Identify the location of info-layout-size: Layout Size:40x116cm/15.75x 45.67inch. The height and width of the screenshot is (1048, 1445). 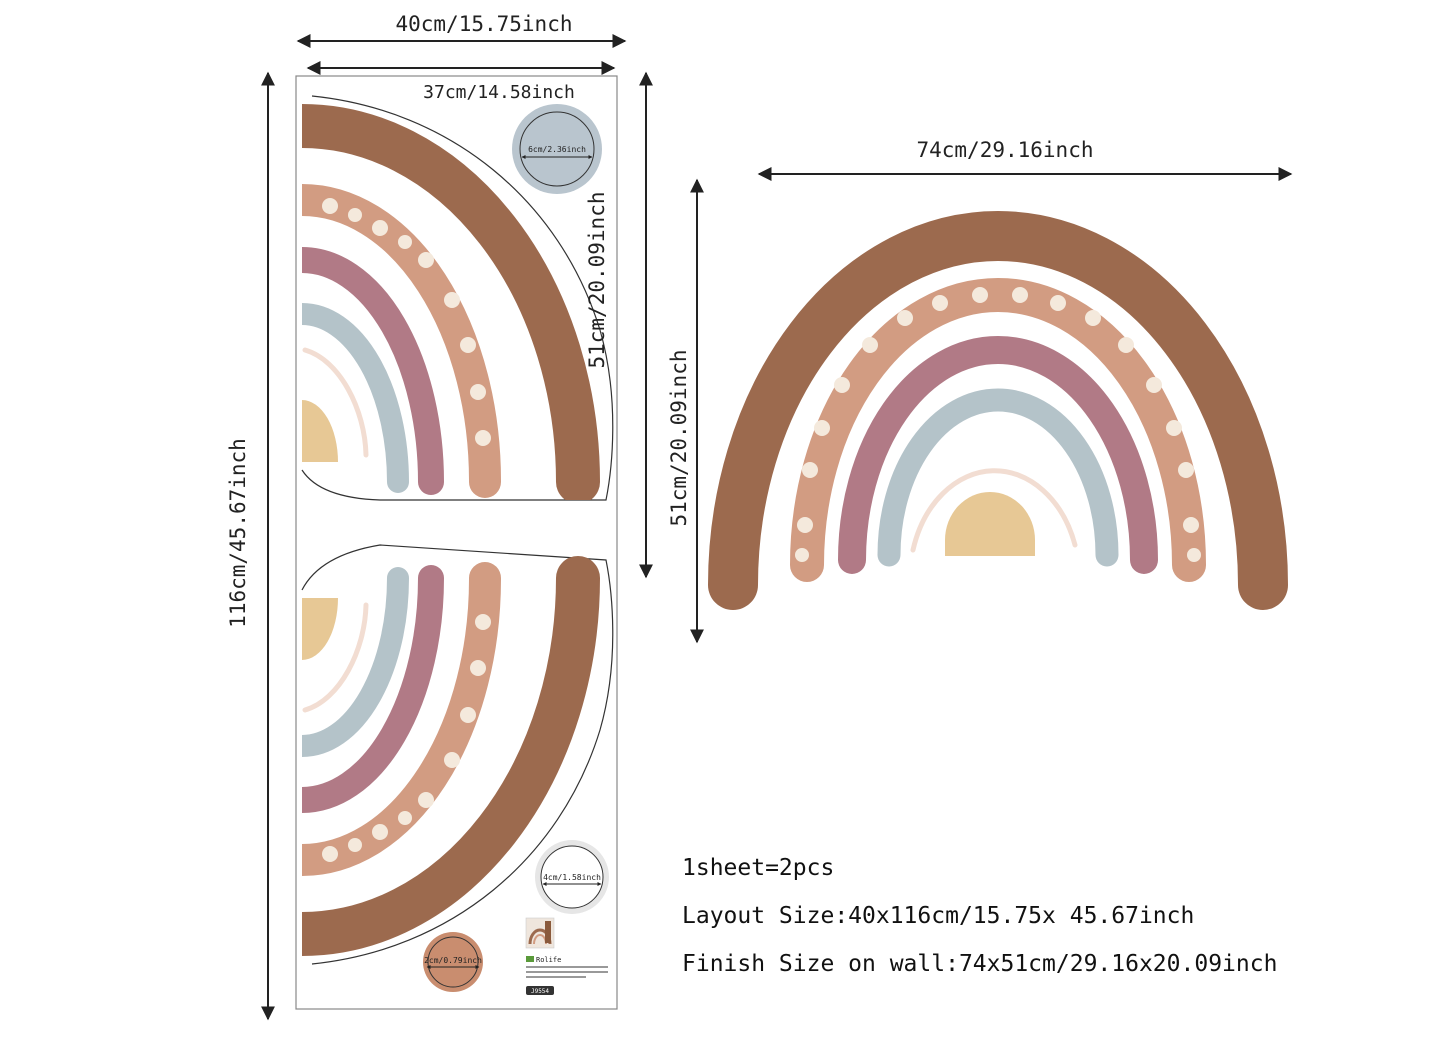
(938, 916).